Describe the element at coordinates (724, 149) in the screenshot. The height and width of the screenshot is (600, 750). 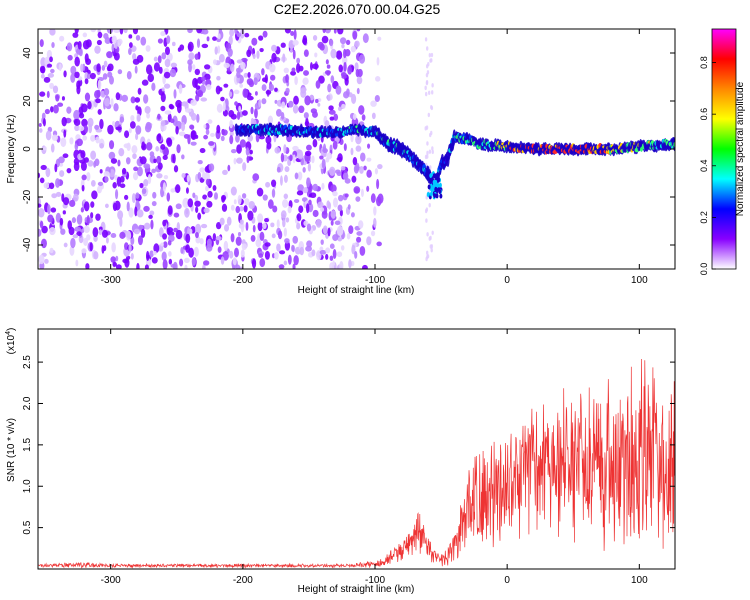
I see `colorbar-scale` at that location.